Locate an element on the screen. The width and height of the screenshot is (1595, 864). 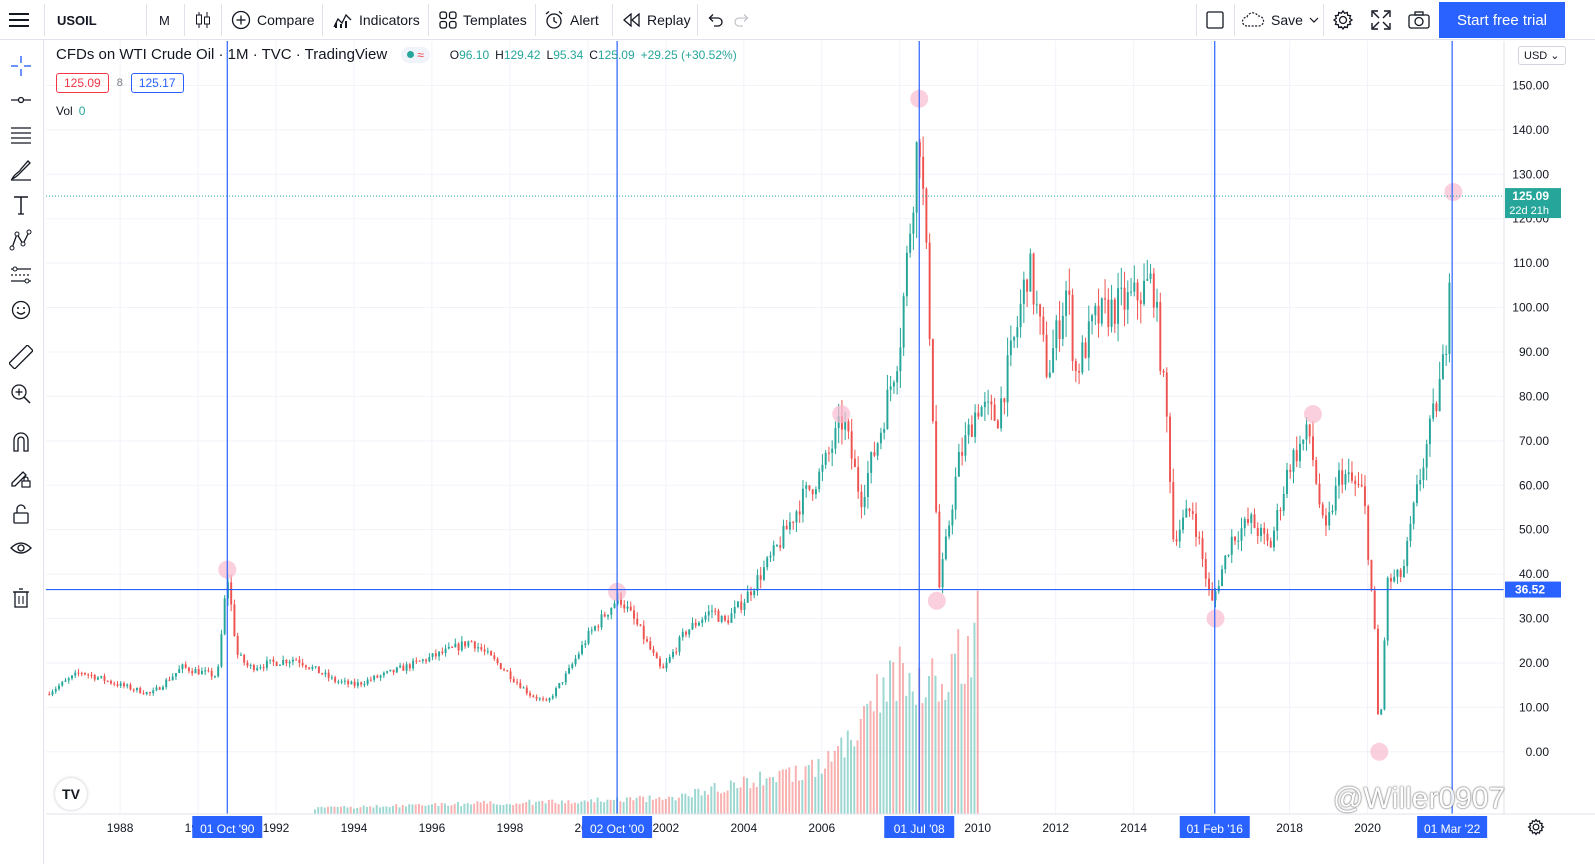
x-tick-label: 1998 is located at coordinates (510, 828).